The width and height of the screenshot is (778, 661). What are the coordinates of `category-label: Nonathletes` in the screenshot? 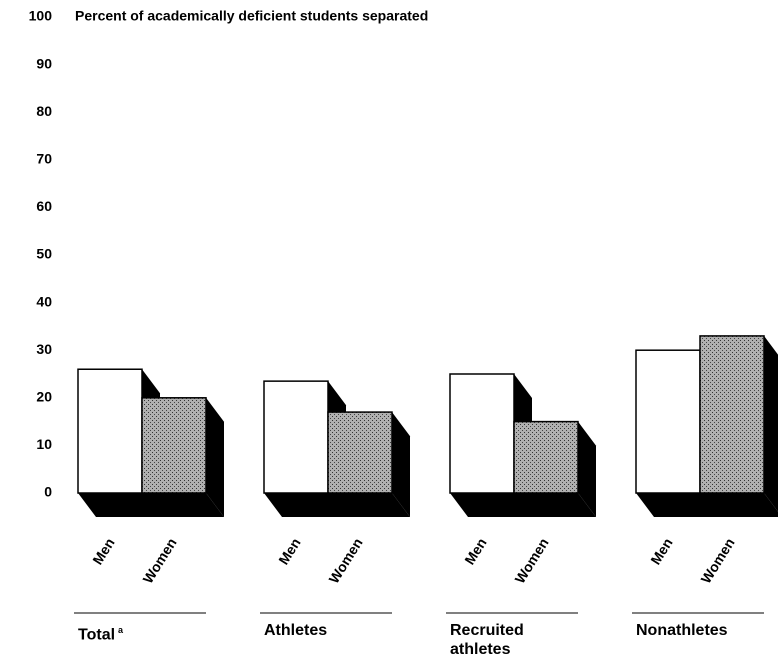 It's located at (696, 630).